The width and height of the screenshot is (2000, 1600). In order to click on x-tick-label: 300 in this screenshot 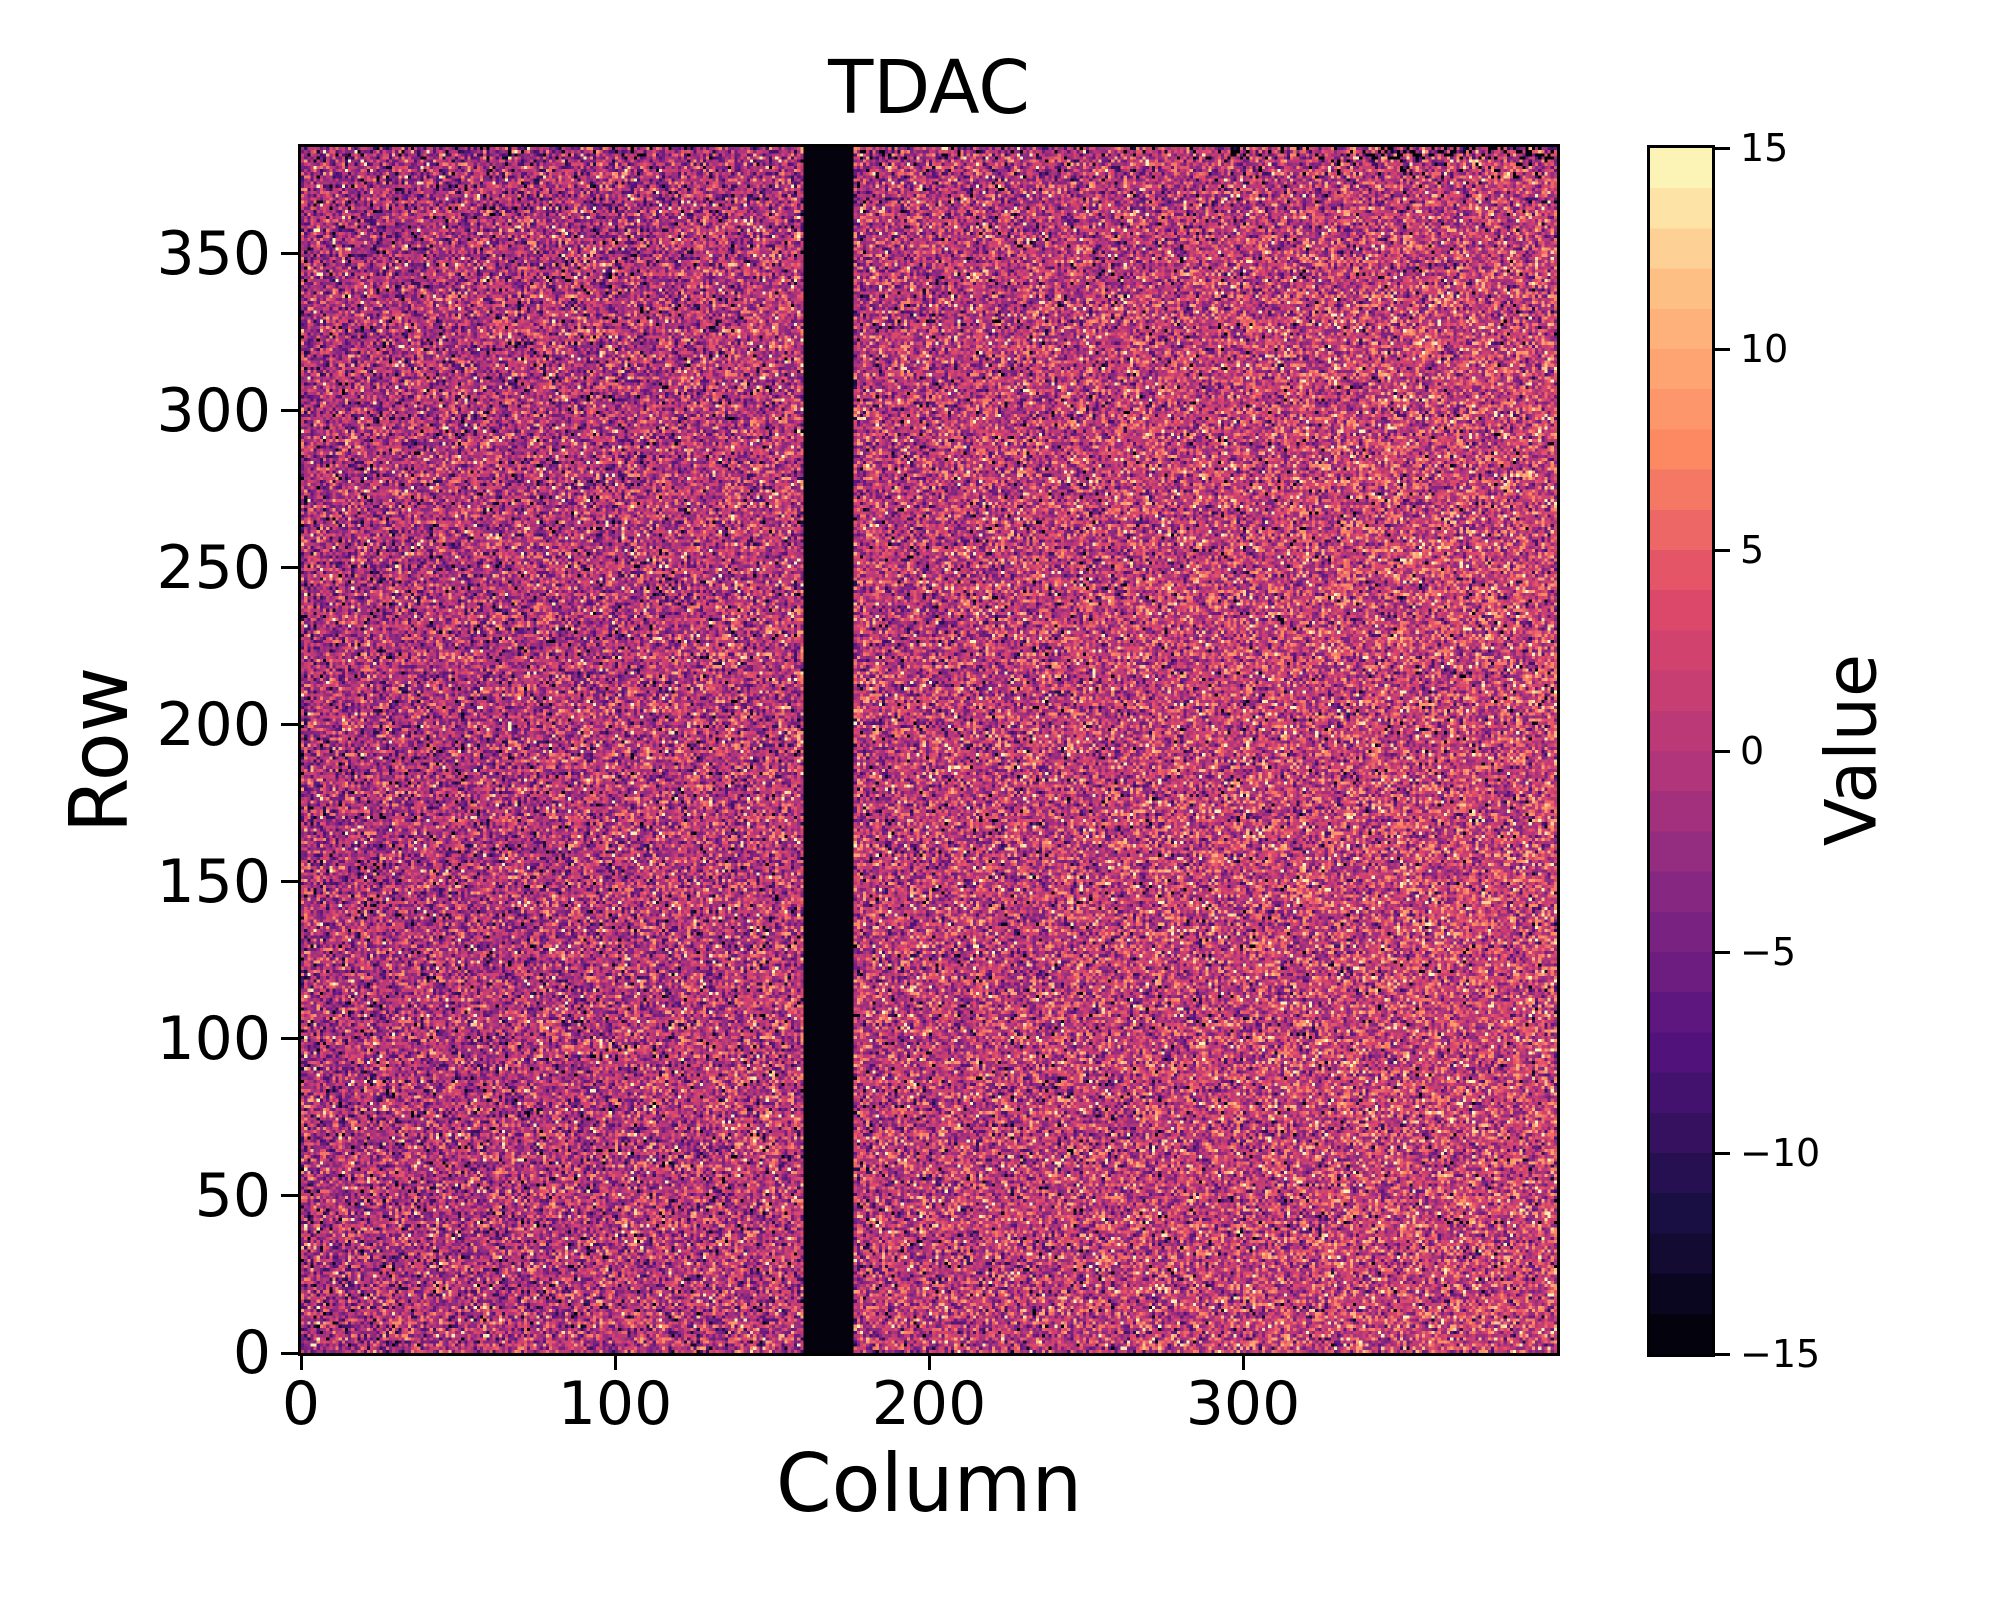, I will do `click(1243, 1404)`.